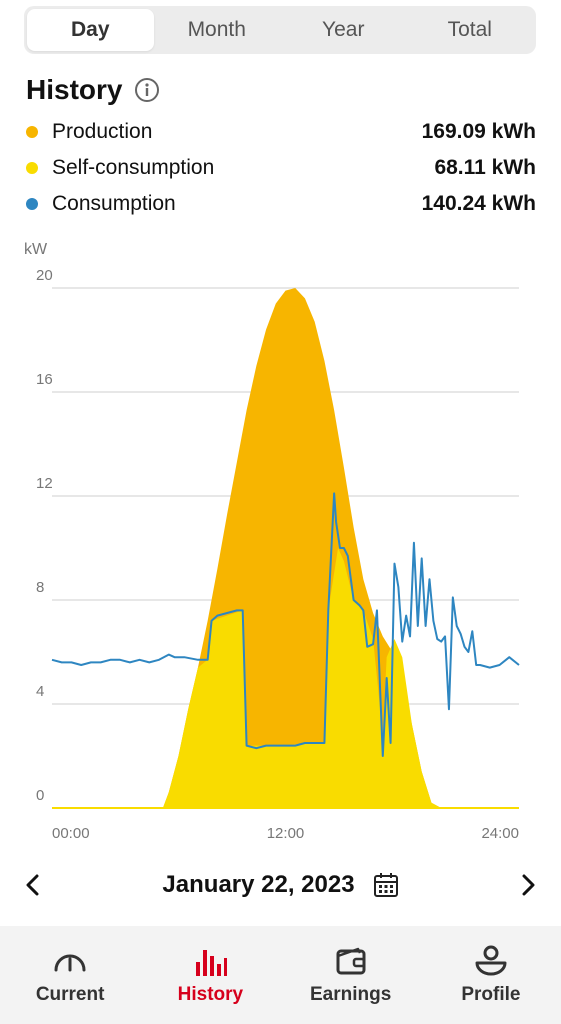  Describe the element at coordinates (36, 249) in the screenshot. I see `y-axis-unit-label: kW` at that location.